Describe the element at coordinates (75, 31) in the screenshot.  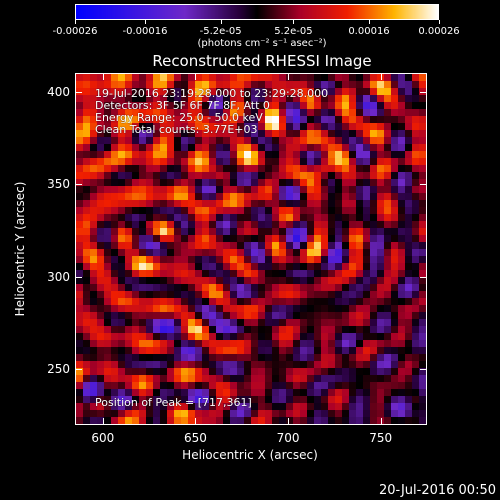
I see `colorbar-tick-label: -0.00026` at that location.